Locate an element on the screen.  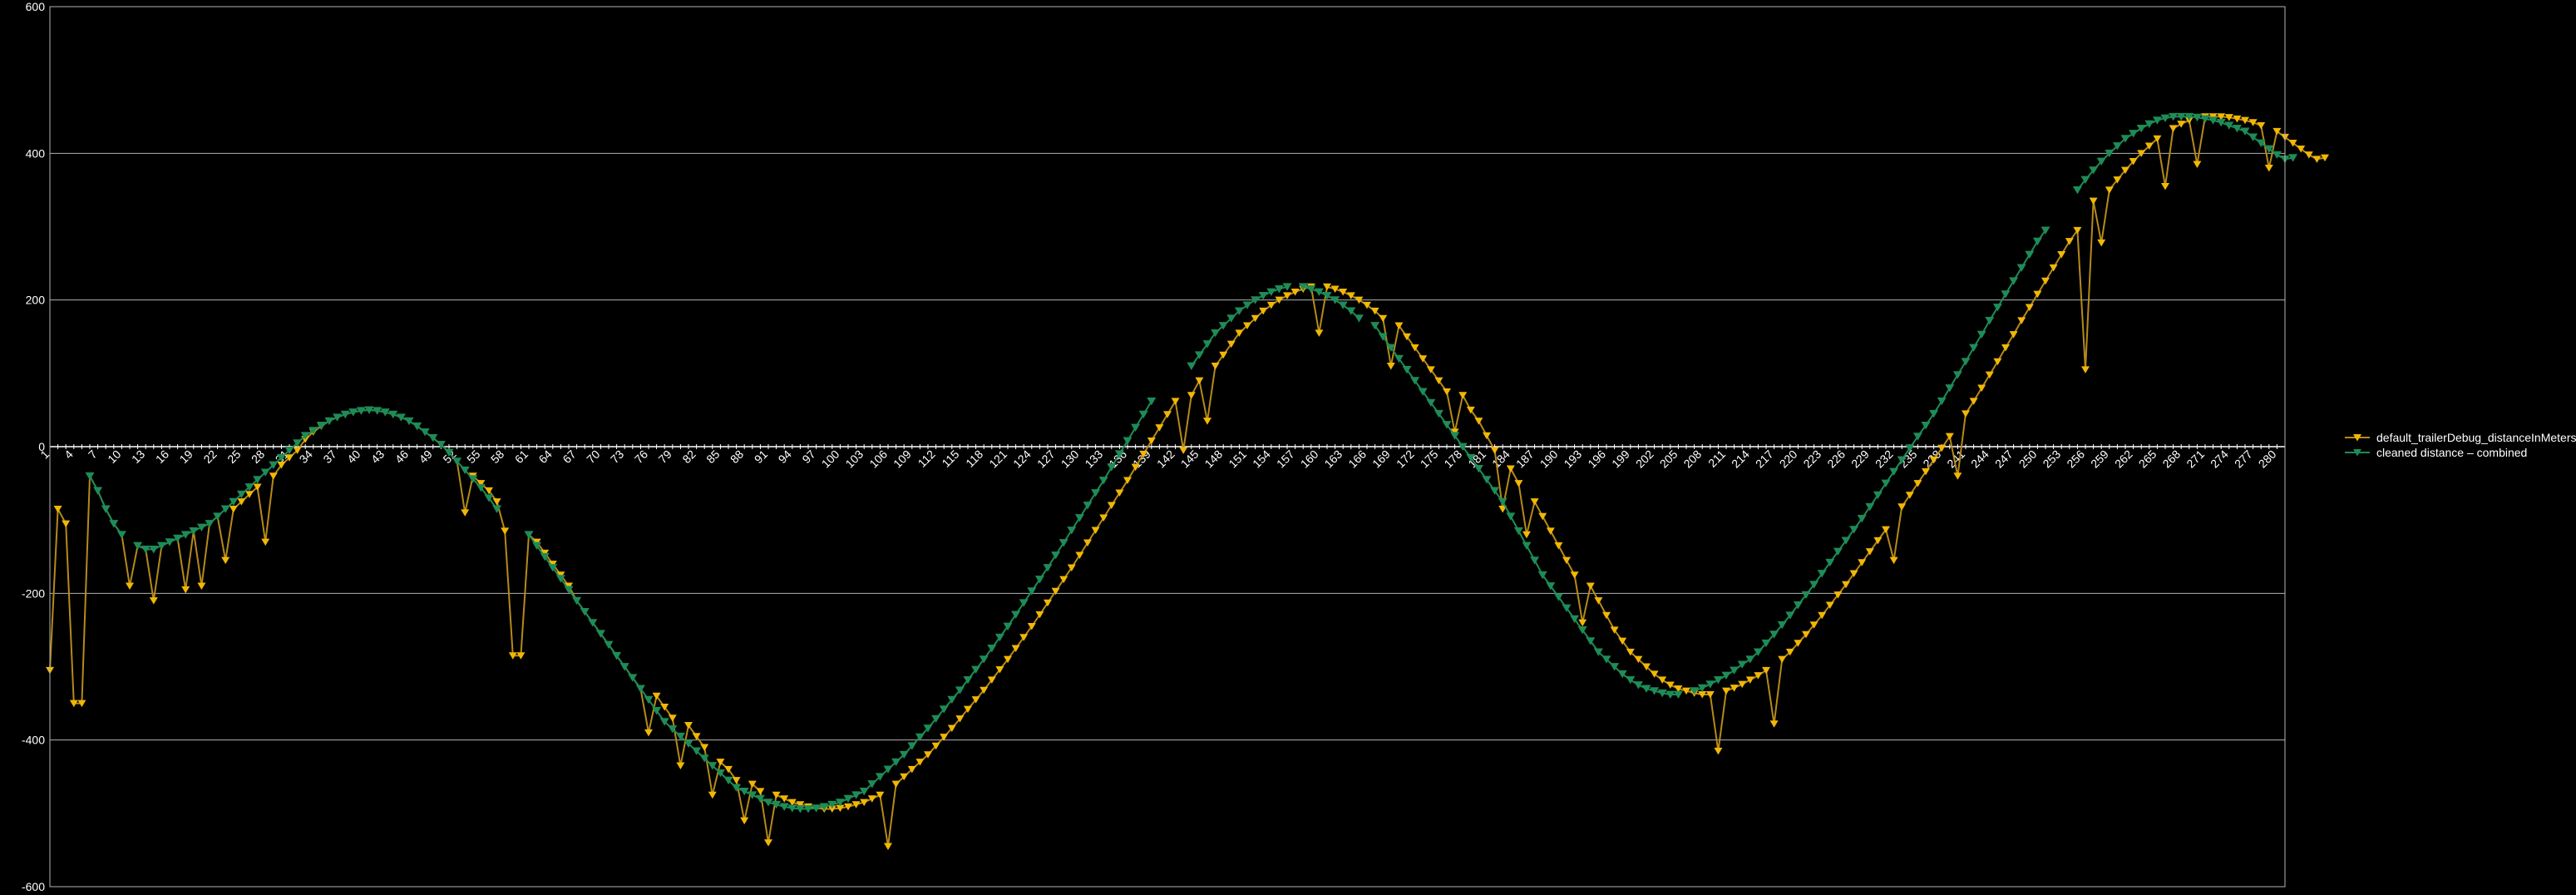
legend-item: cleaned distance – combined is located at coordinates (2436, 452).